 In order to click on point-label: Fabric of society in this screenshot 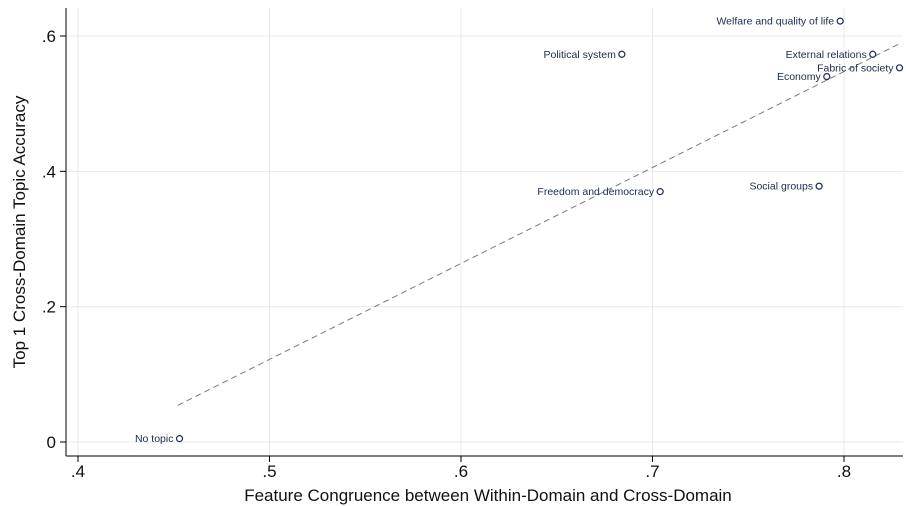, I will do `click(855, 68)`.